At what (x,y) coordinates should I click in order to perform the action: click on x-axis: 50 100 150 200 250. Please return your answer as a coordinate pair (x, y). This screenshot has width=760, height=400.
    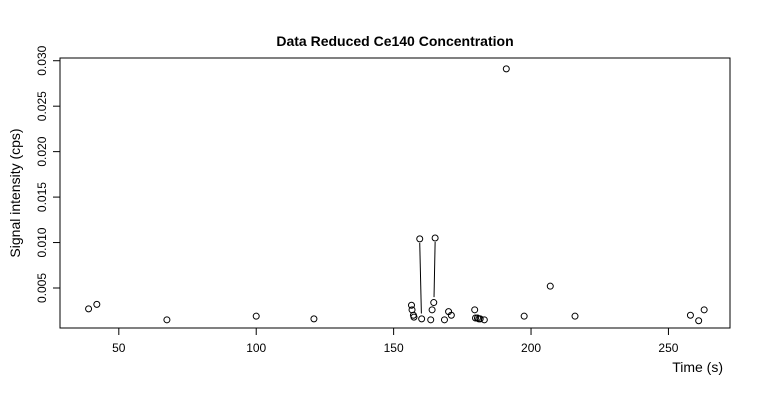
    Looking at the image, I should click on (395, 341).